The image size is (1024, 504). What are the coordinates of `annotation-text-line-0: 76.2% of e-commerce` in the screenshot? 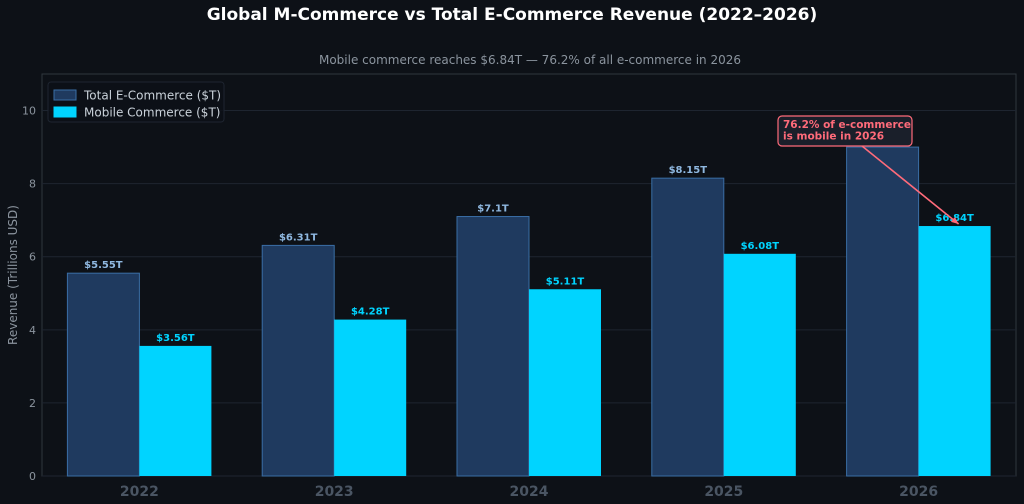 It's located at (847, 125).